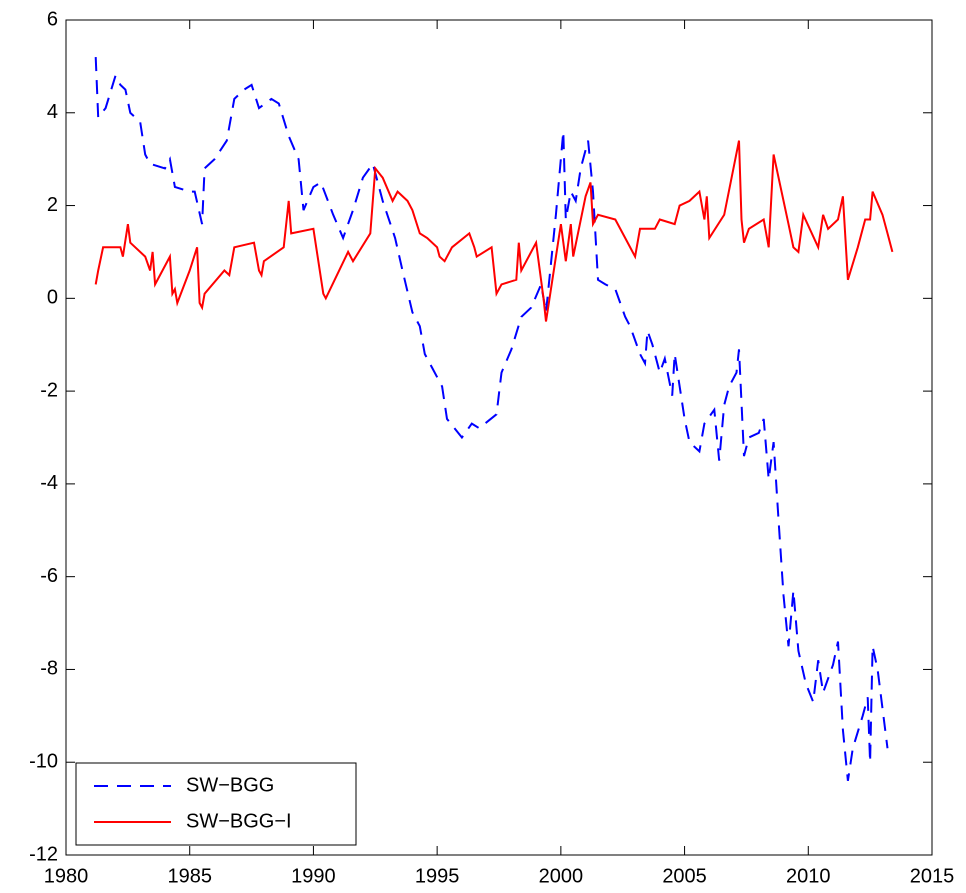 This screenshot has height=893, width=966. I want to click on y-tick-label: 2, so click(52, 205).